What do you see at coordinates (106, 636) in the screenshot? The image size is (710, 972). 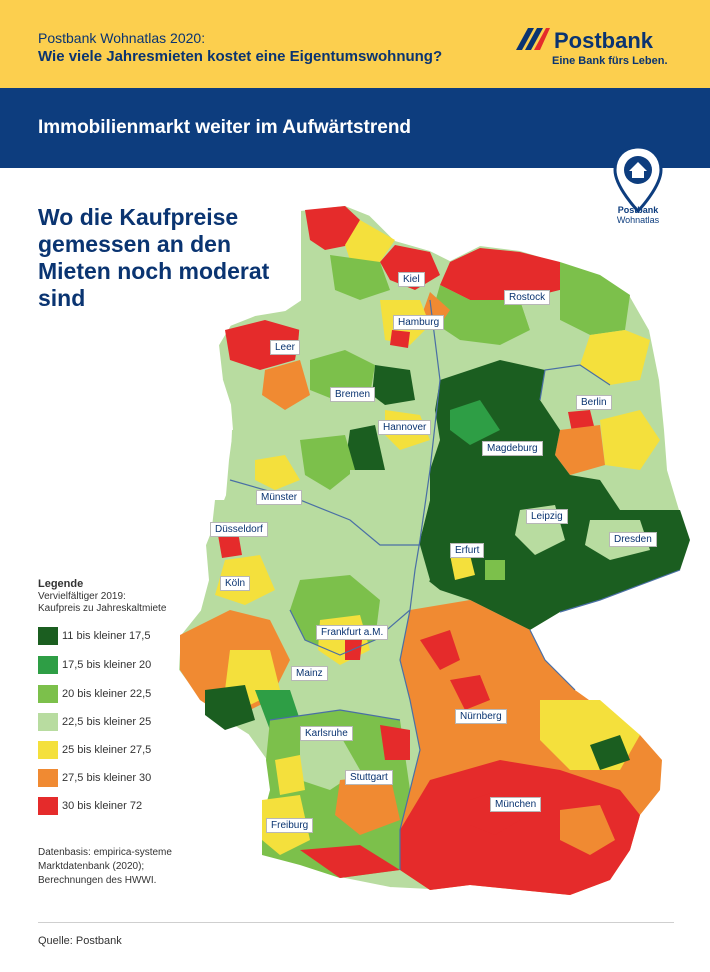 I see `legend-label: 11 bis kleiner 17,5` at bounding box center [106, 636].